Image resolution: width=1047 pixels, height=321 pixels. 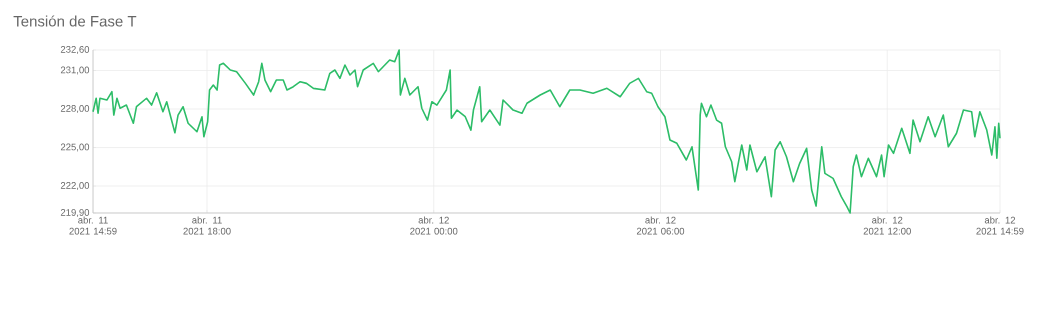 What do you see at coordinates (75, 50) in the screenshot?
I see `y-tick-label: 232,60` at bounding box center [75, 50].